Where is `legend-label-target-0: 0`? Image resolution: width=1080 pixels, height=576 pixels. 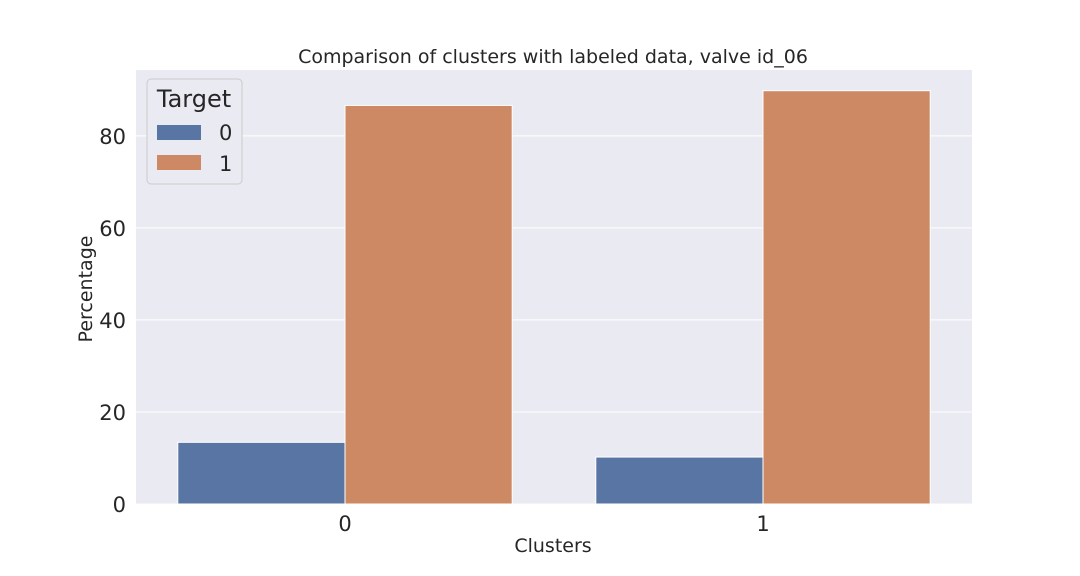
legend-label-target-0: 0 is located at coordinates (225, 133).